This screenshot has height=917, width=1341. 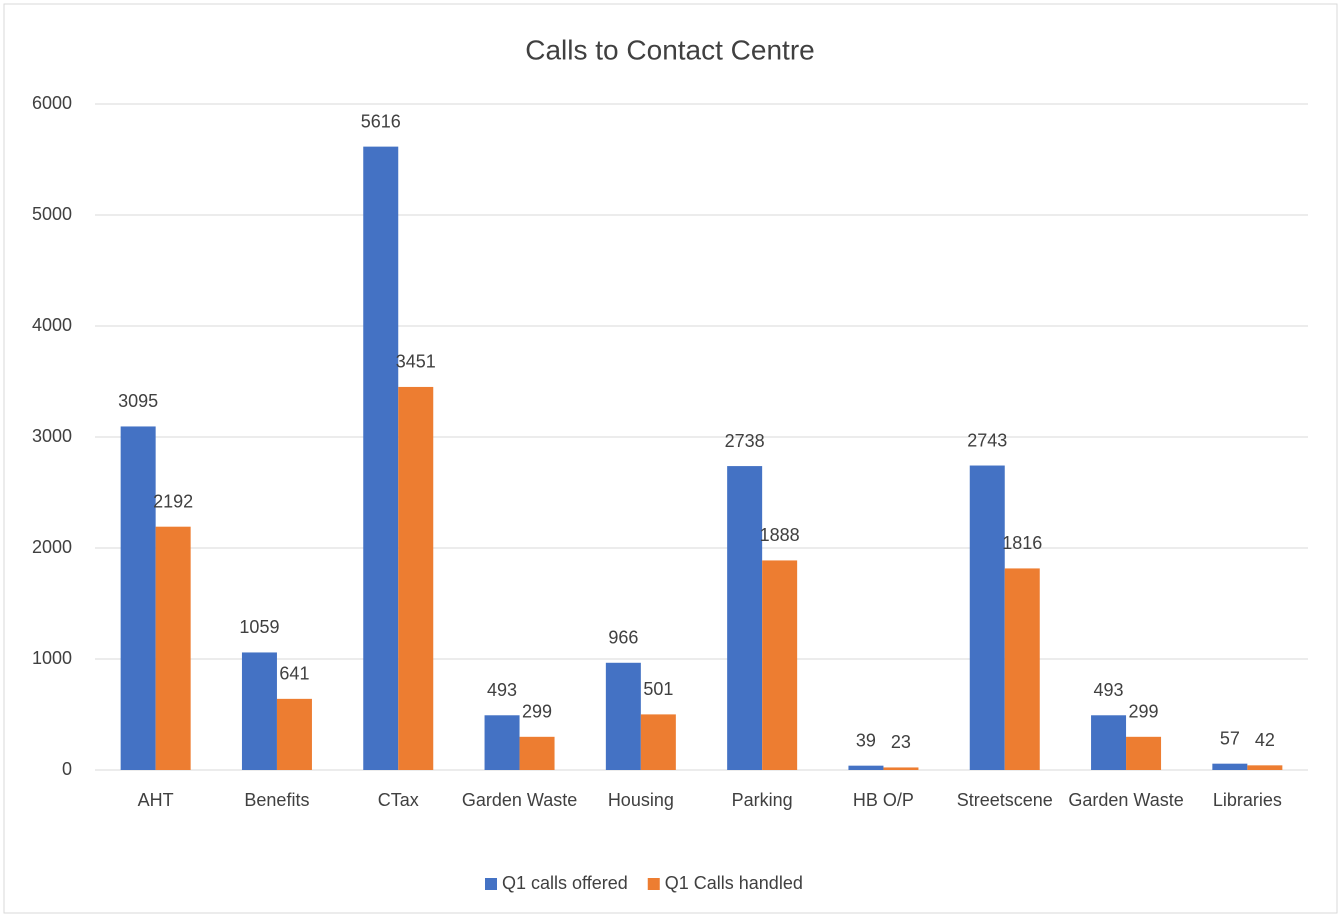 What do you see at coordinates (1022, 543) in the screenshot?
I see `data-label: 1816` at bounding box center [1022, 543].